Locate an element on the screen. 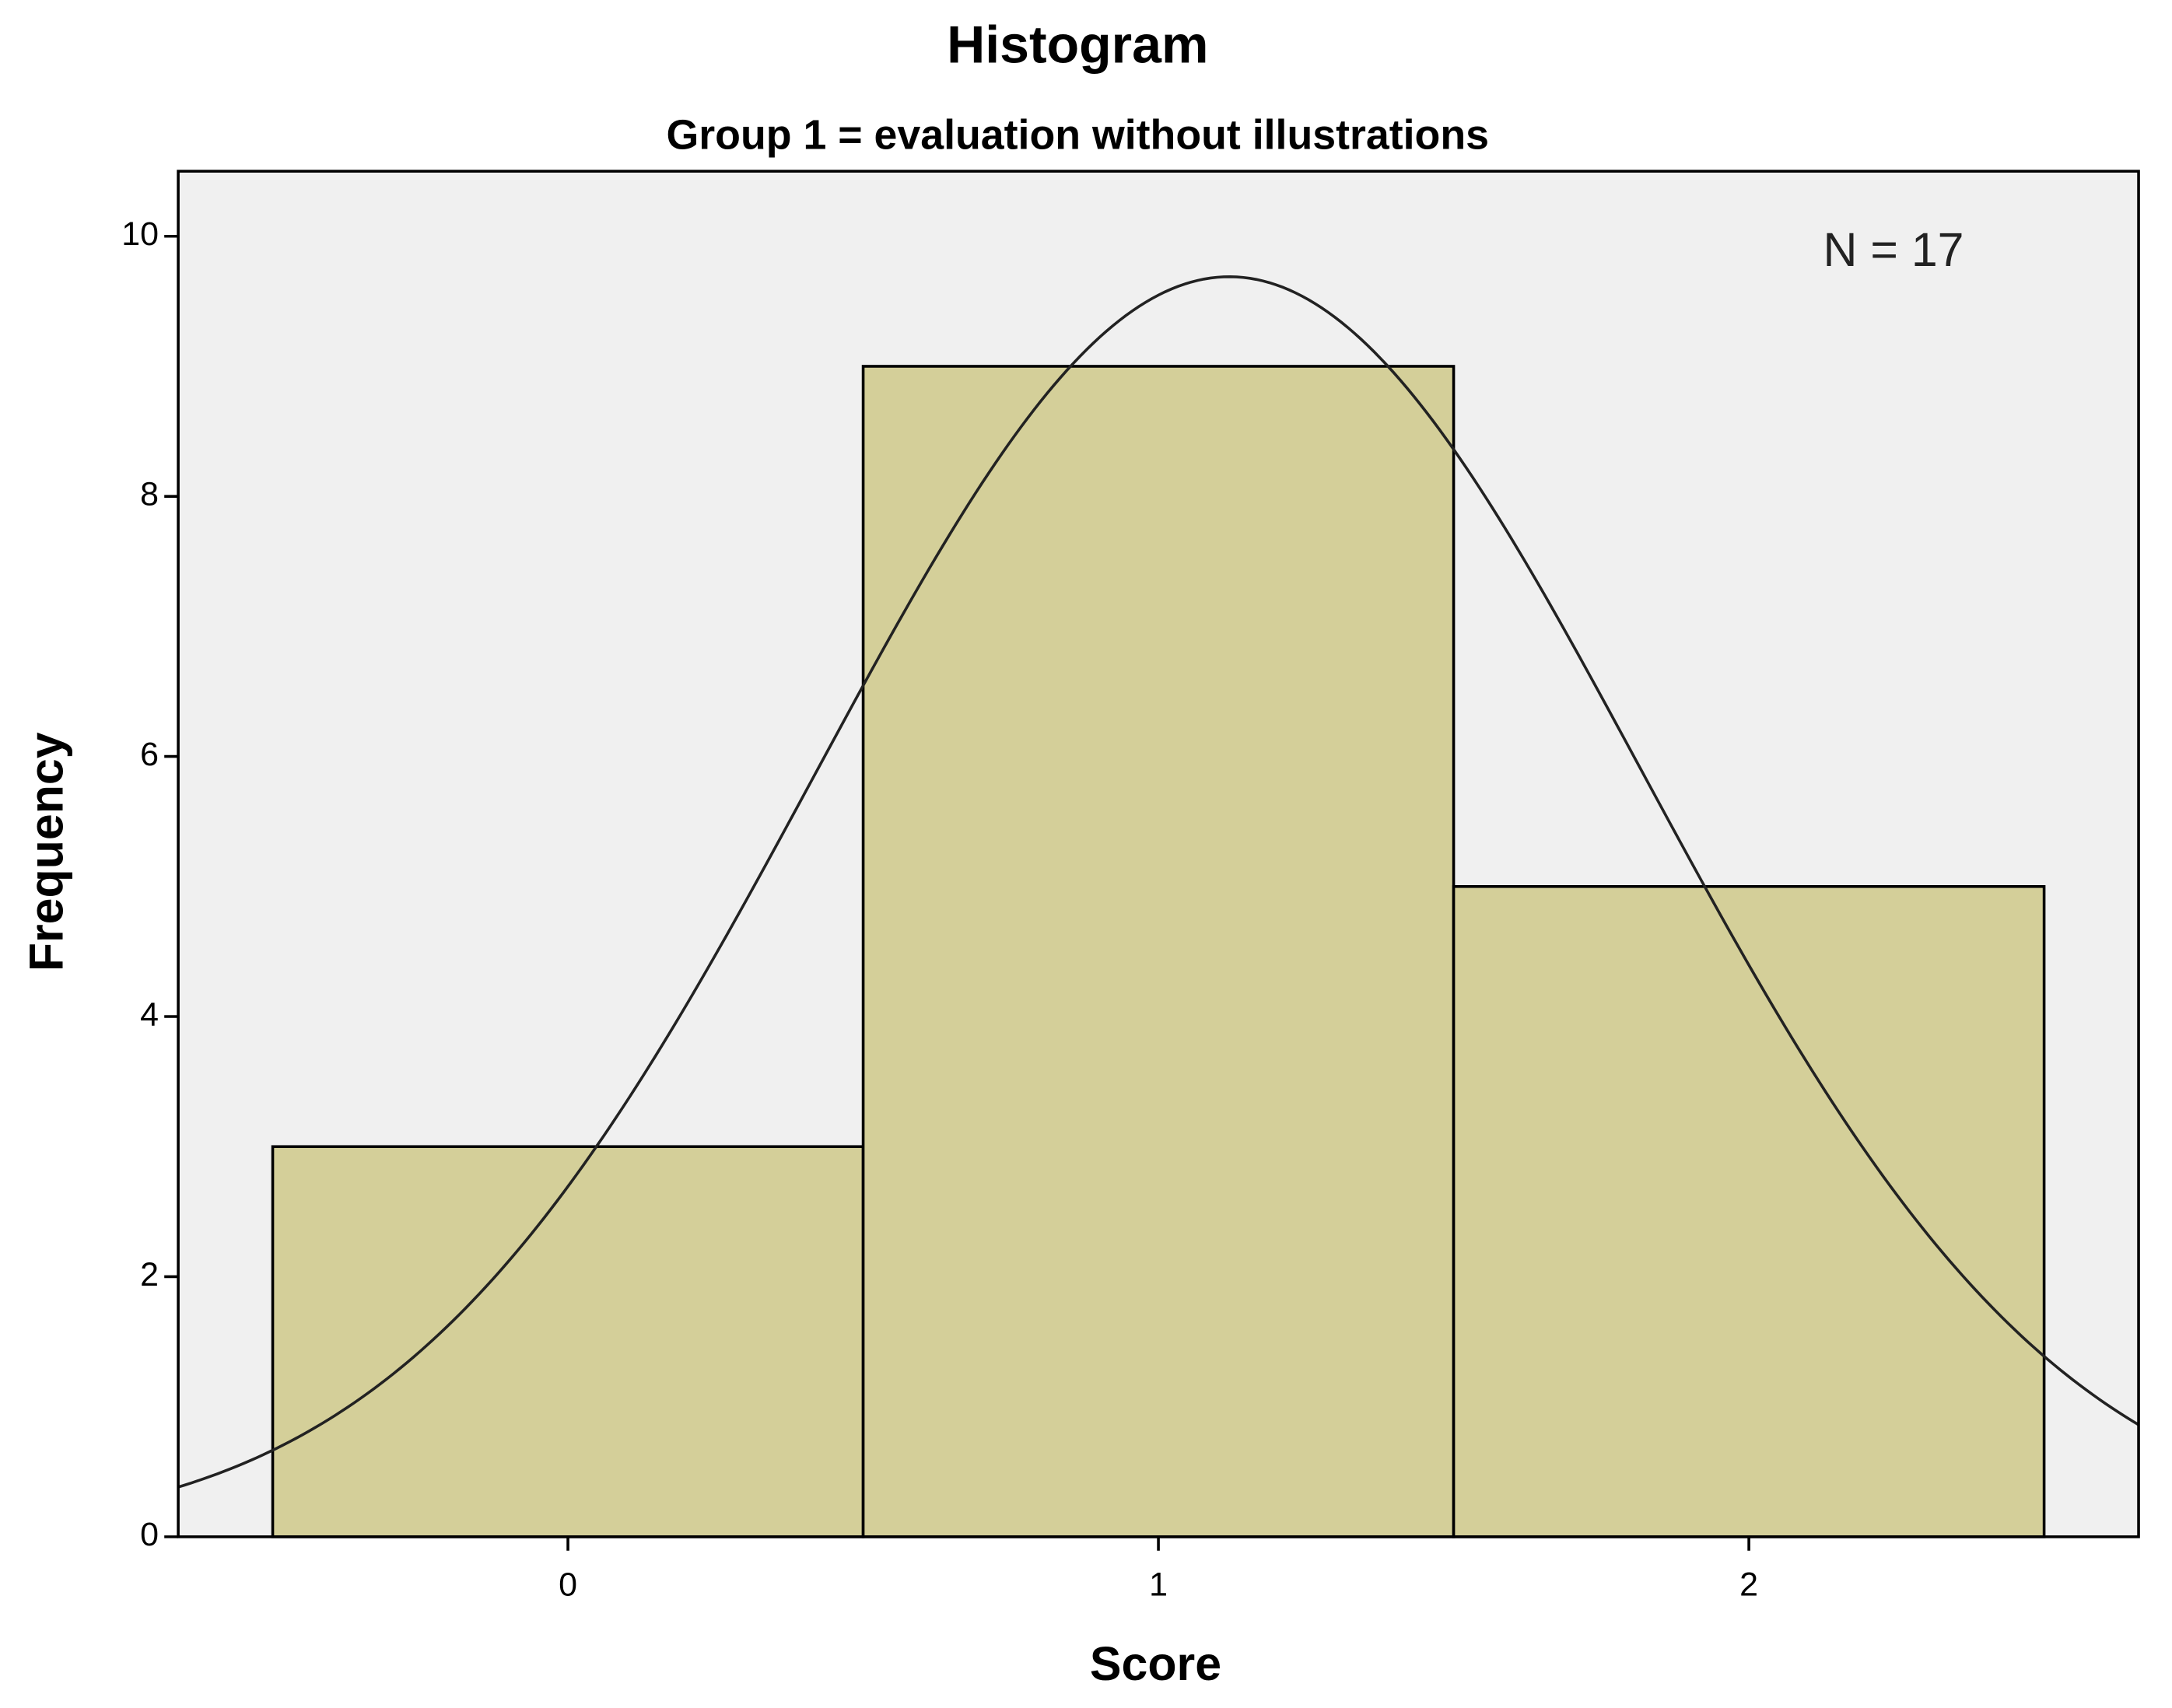 This screenshot has height=1708, width=2172. chart-title: Histogram is located at coordinates (1077, 46).